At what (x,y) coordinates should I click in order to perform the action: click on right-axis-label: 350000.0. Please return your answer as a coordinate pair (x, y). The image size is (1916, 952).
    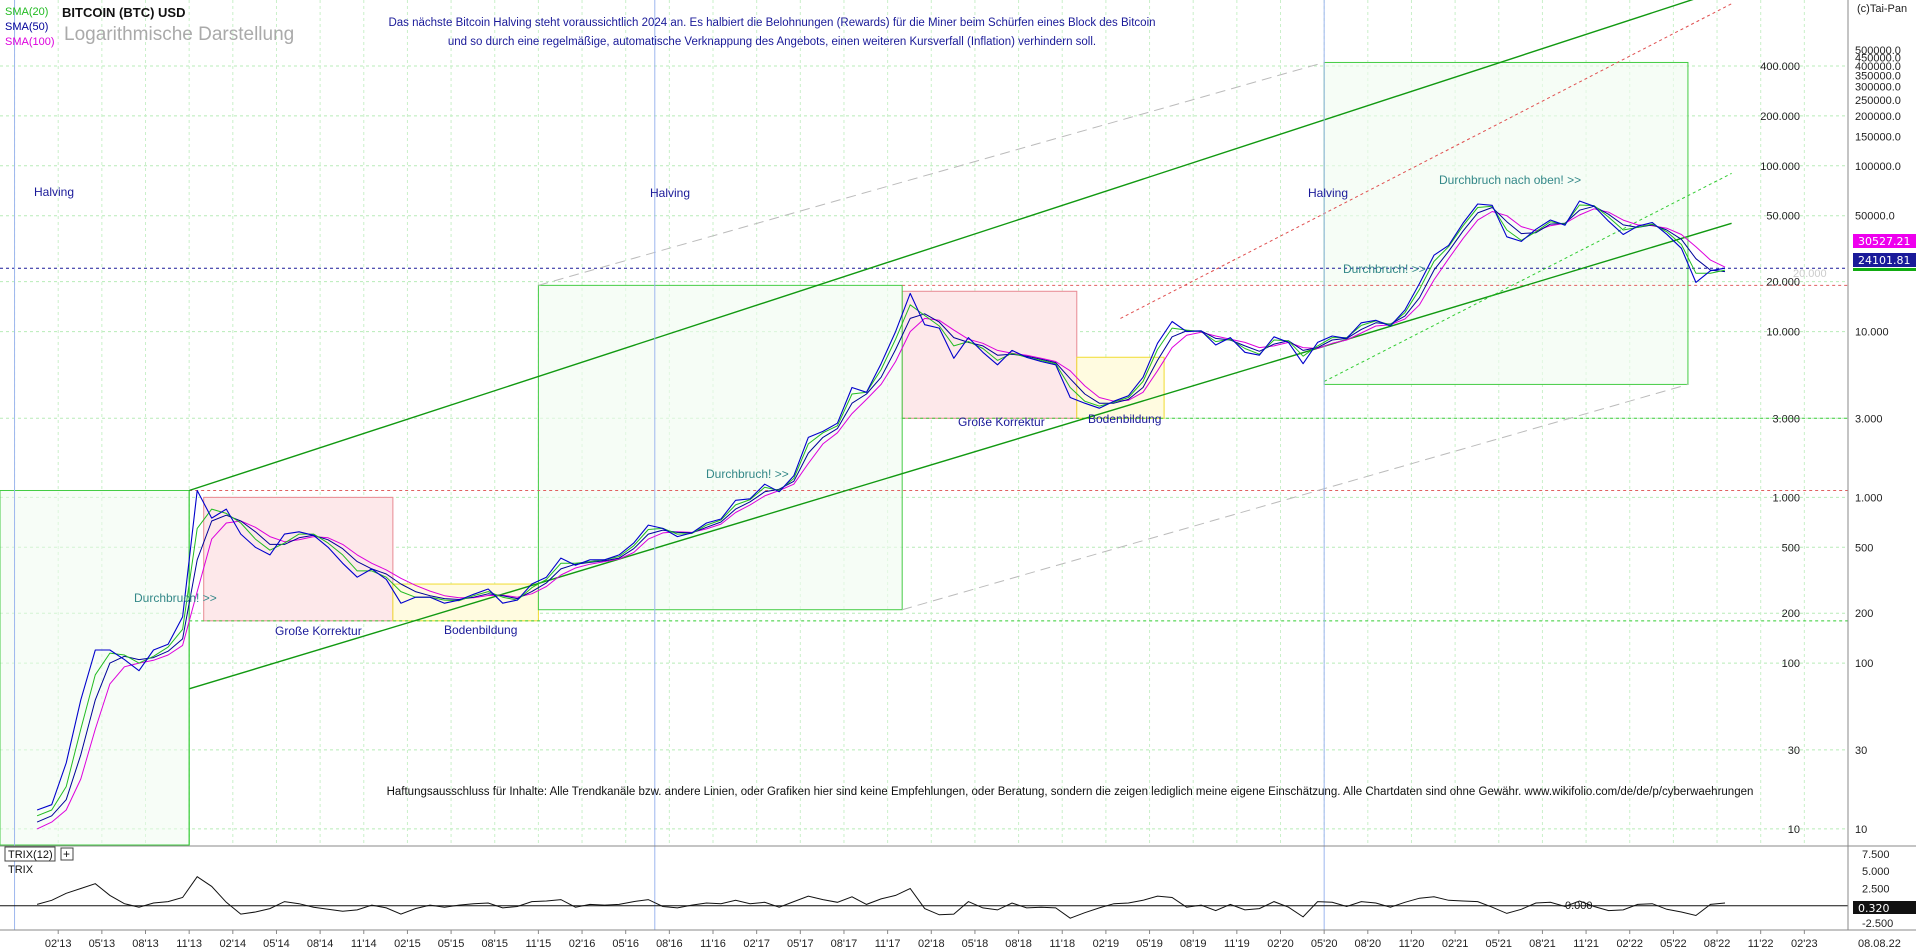
    Looking at the image, I should click on (1878, 77).